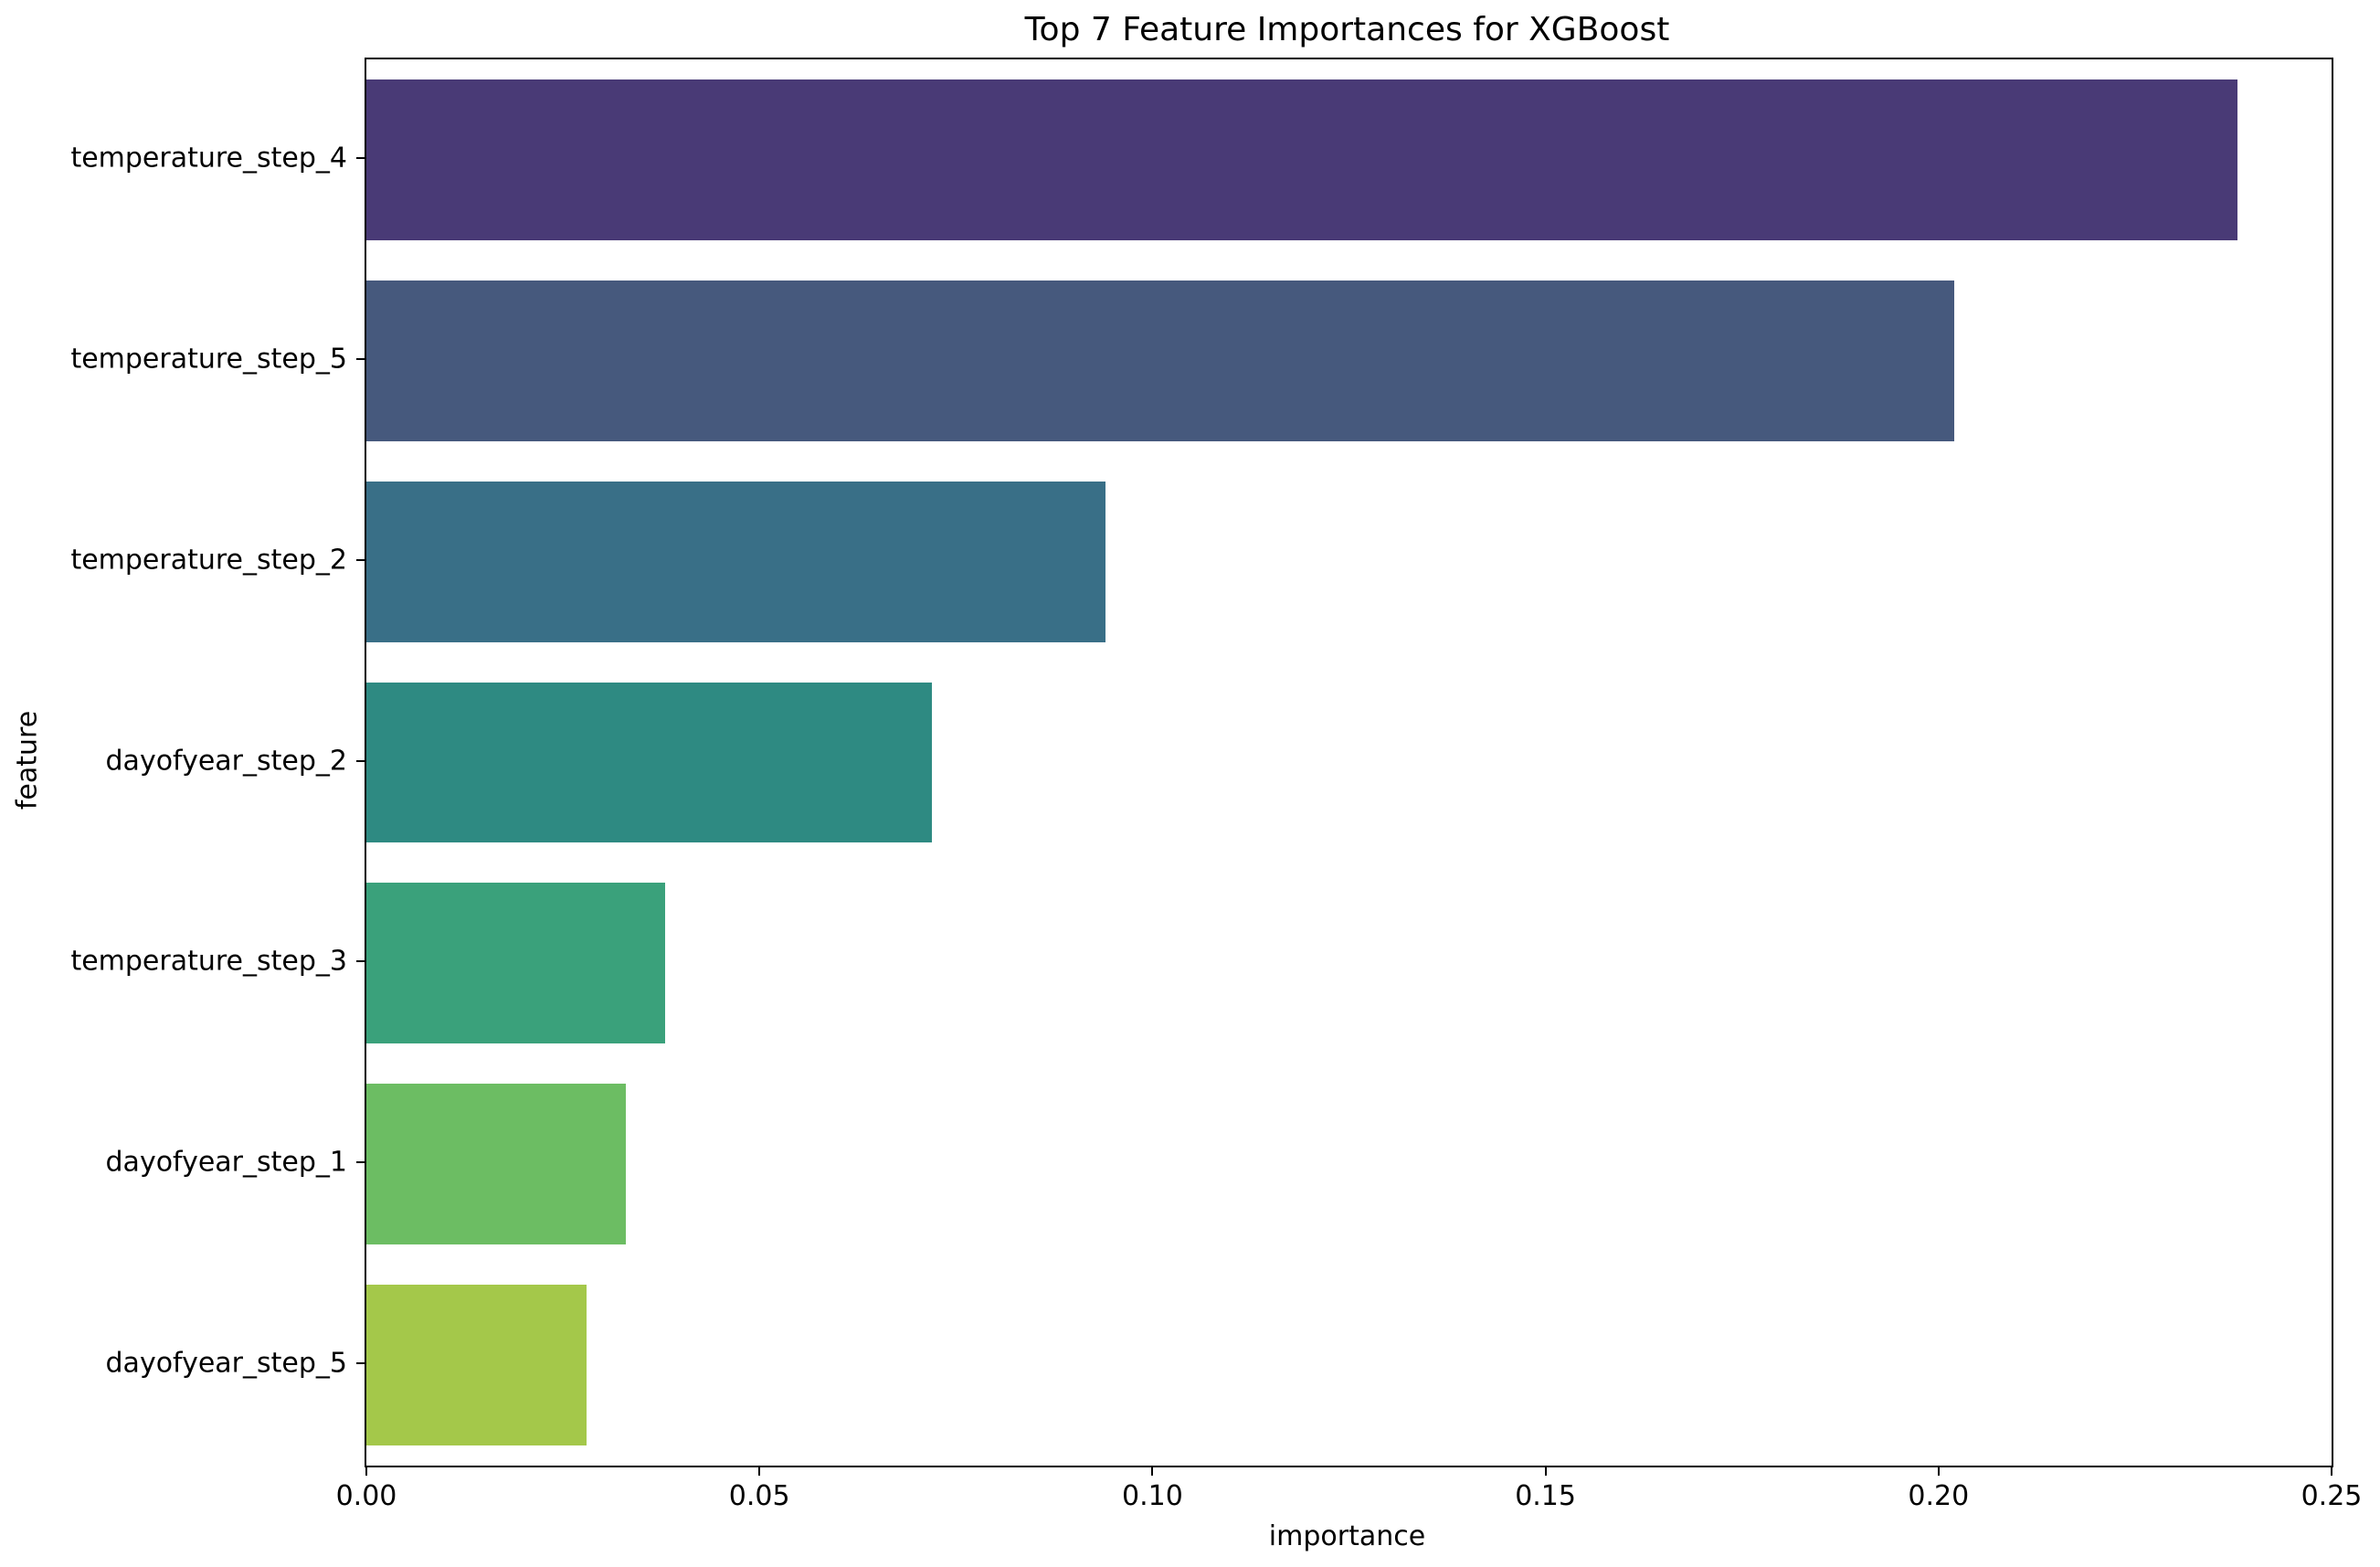 Image resolution: width=2380 pixels, height=1567 pixels. Describe the element at coordinates (209, 962) in the screenshot. I see `y-tick-label: temperature_step_3` at that location.